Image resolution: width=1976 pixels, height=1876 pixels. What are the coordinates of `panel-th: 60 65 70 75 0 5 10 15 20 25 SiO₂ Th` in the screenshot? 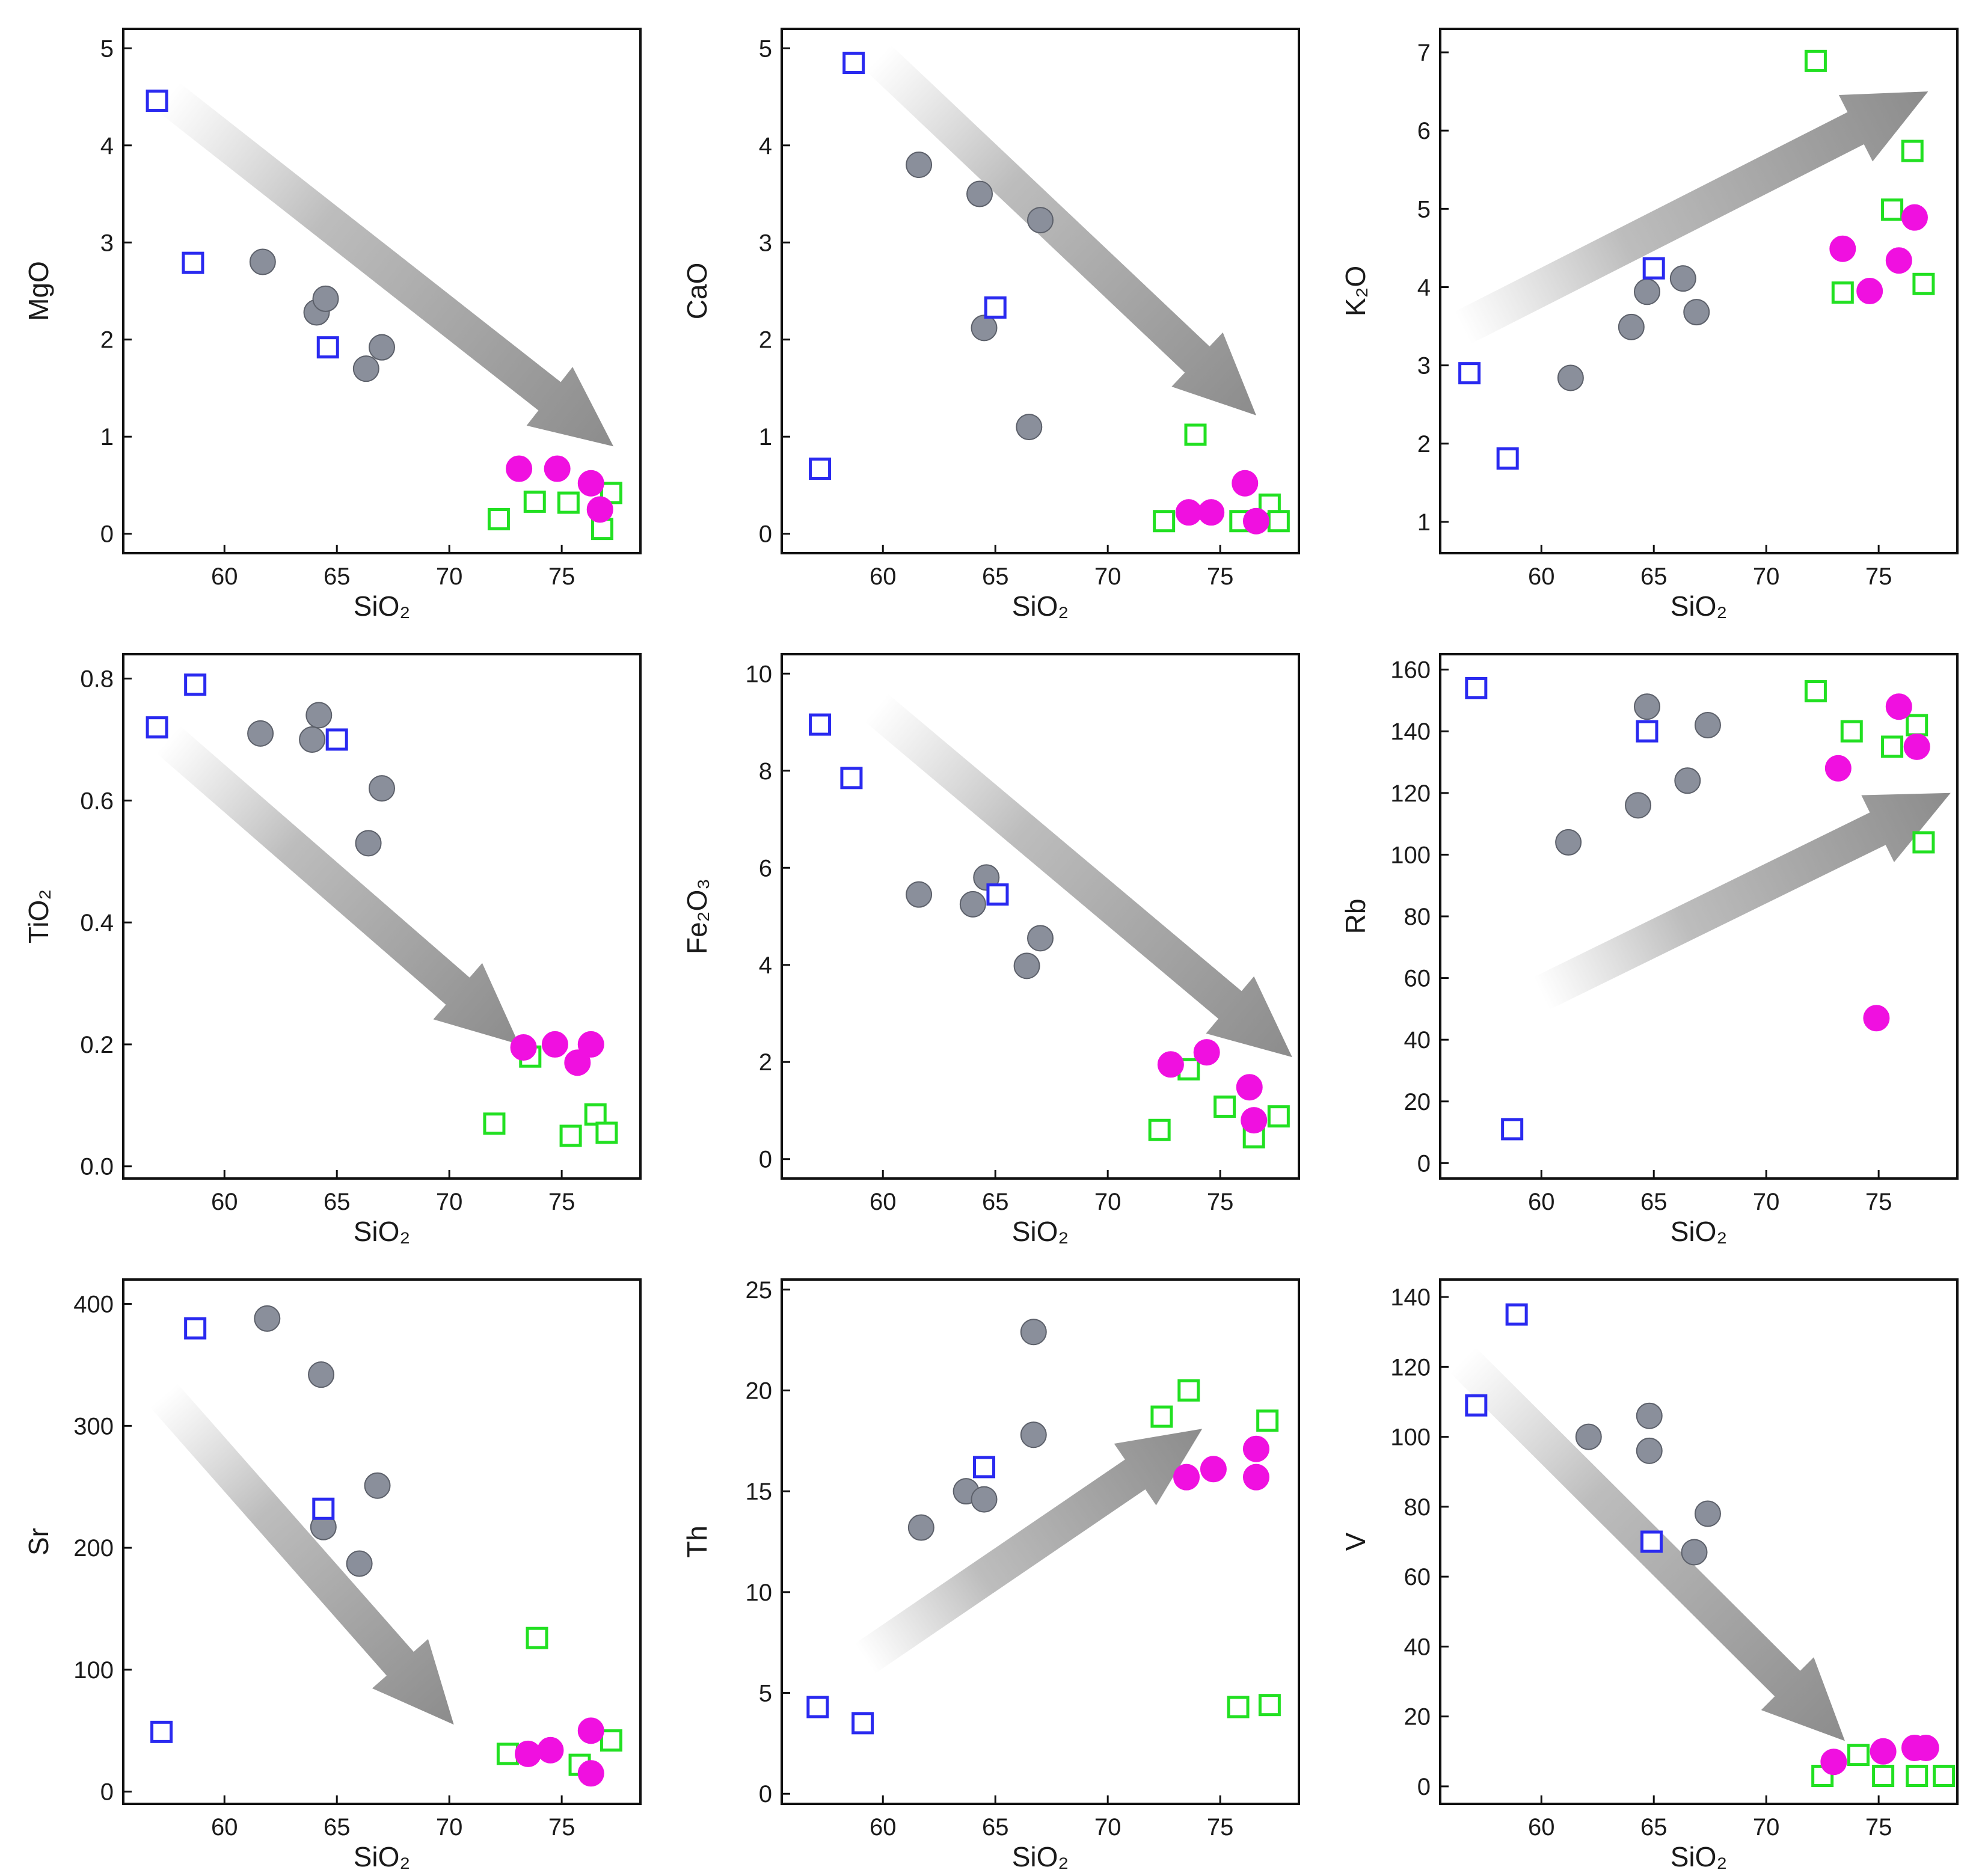 It's located at (987, 1563).